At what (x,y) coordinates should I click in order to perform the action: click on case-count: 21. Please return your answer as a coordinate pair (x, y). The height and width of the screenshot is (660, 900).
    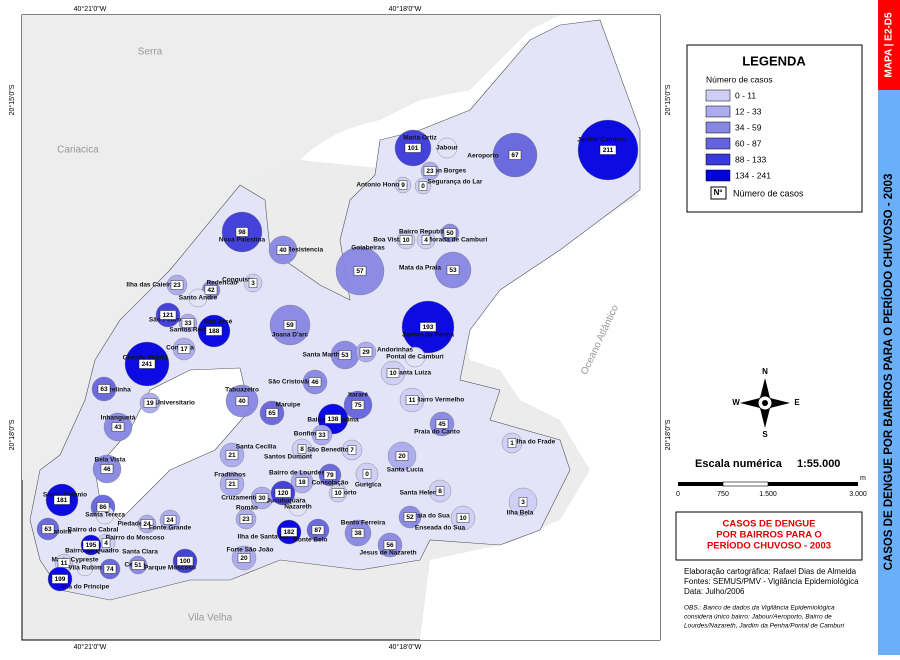
    Looking at the image, I should click on (232, 455).